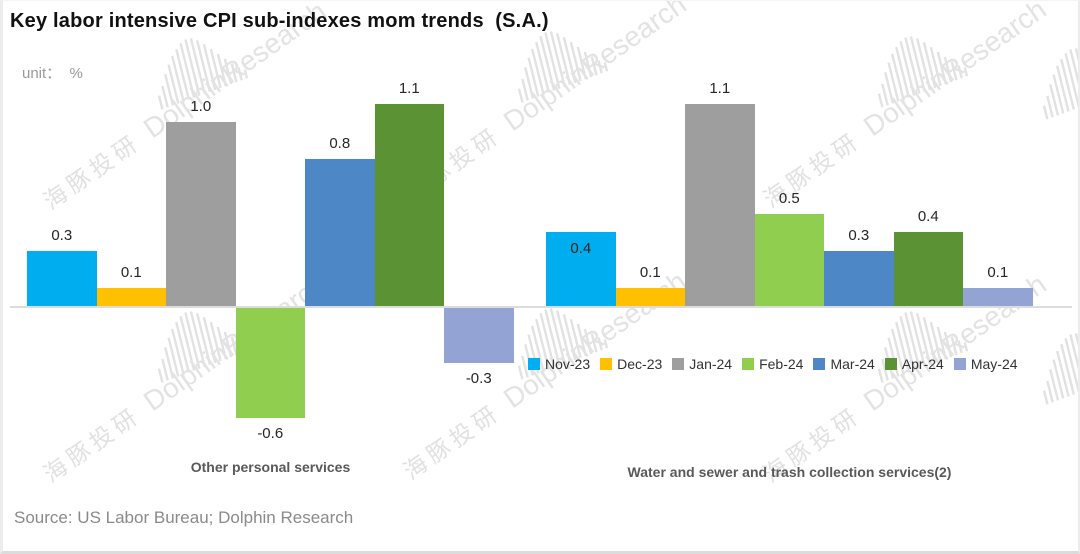  I want to click on value-label-jan-24-group2: 1.1, so click(720, 88).